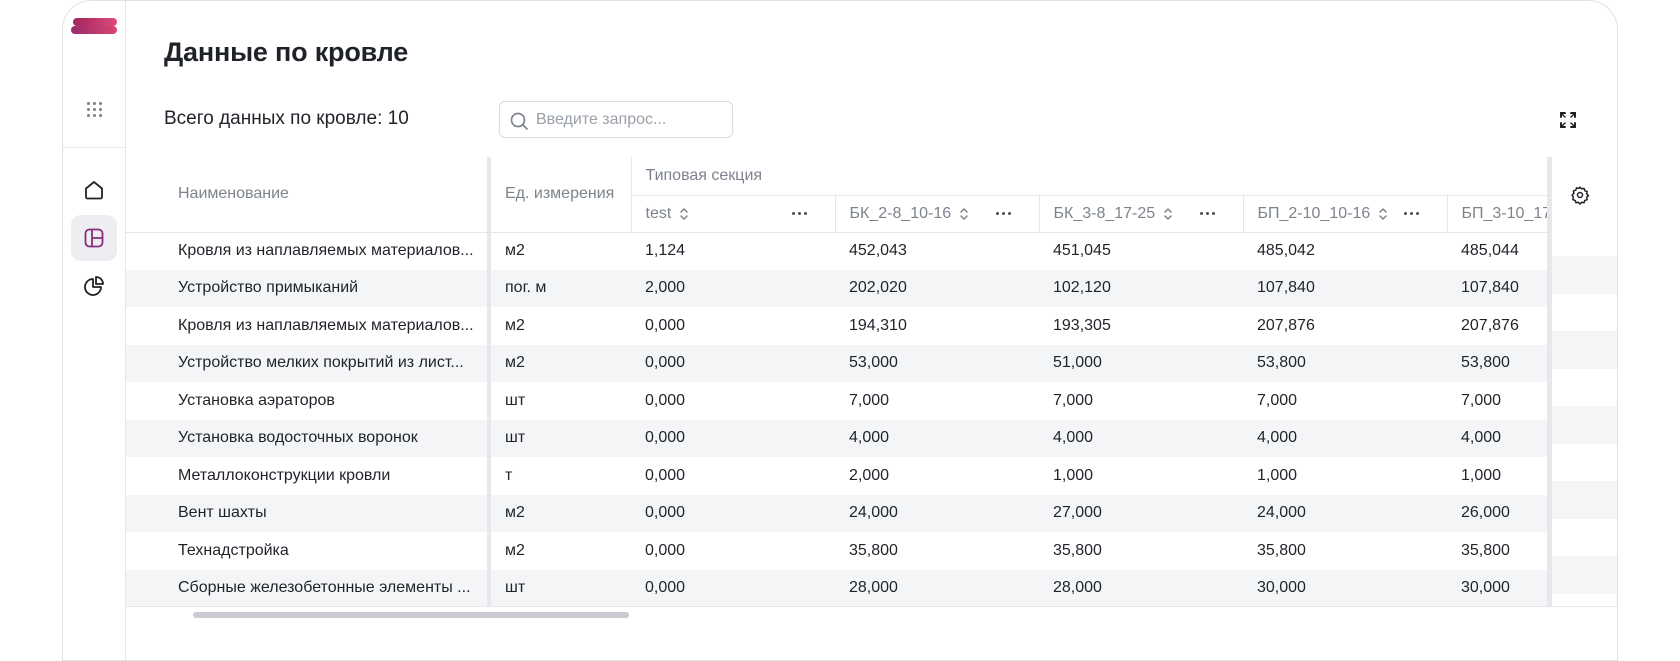 The height and width of the screenshot is (661, 1680). I want to click on column-header-section: БК_3-8_17-25, so click(1140, 214).